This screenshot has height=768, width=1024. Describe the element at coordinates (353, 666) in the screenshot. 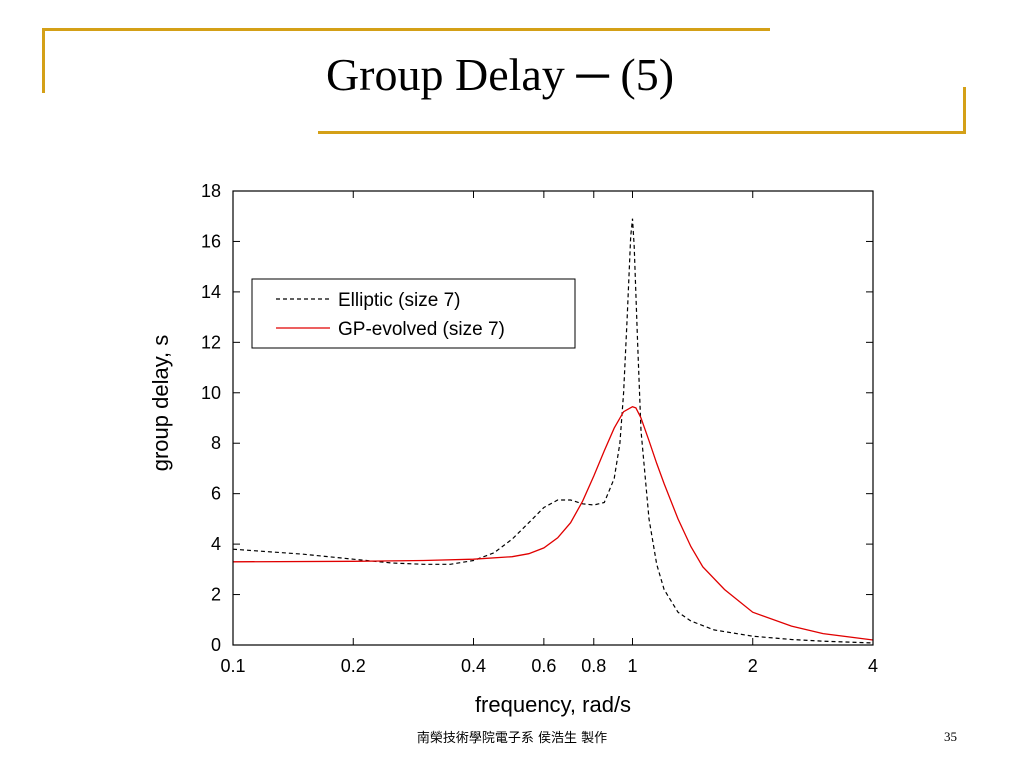

I see `x-tick-label: 0.2` at that location.